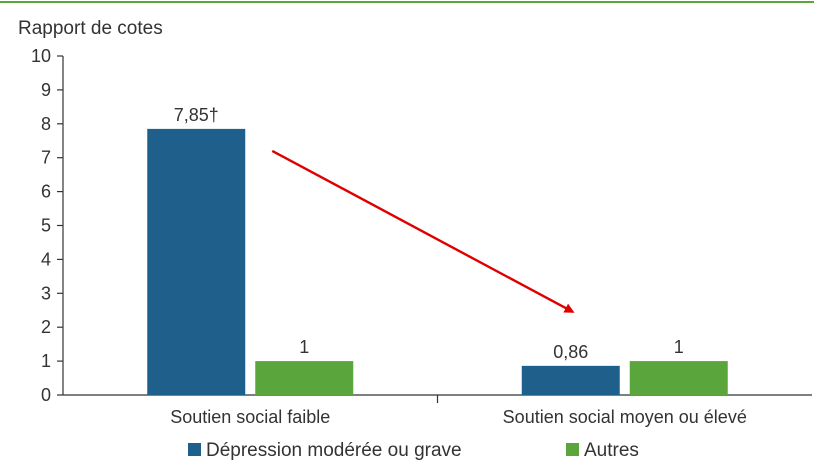 The height and width of the screenshot is (469, 814). Describe the element at coordinates (46, 90) in the screenshot. I see `y-tick-label: 9` at that location.